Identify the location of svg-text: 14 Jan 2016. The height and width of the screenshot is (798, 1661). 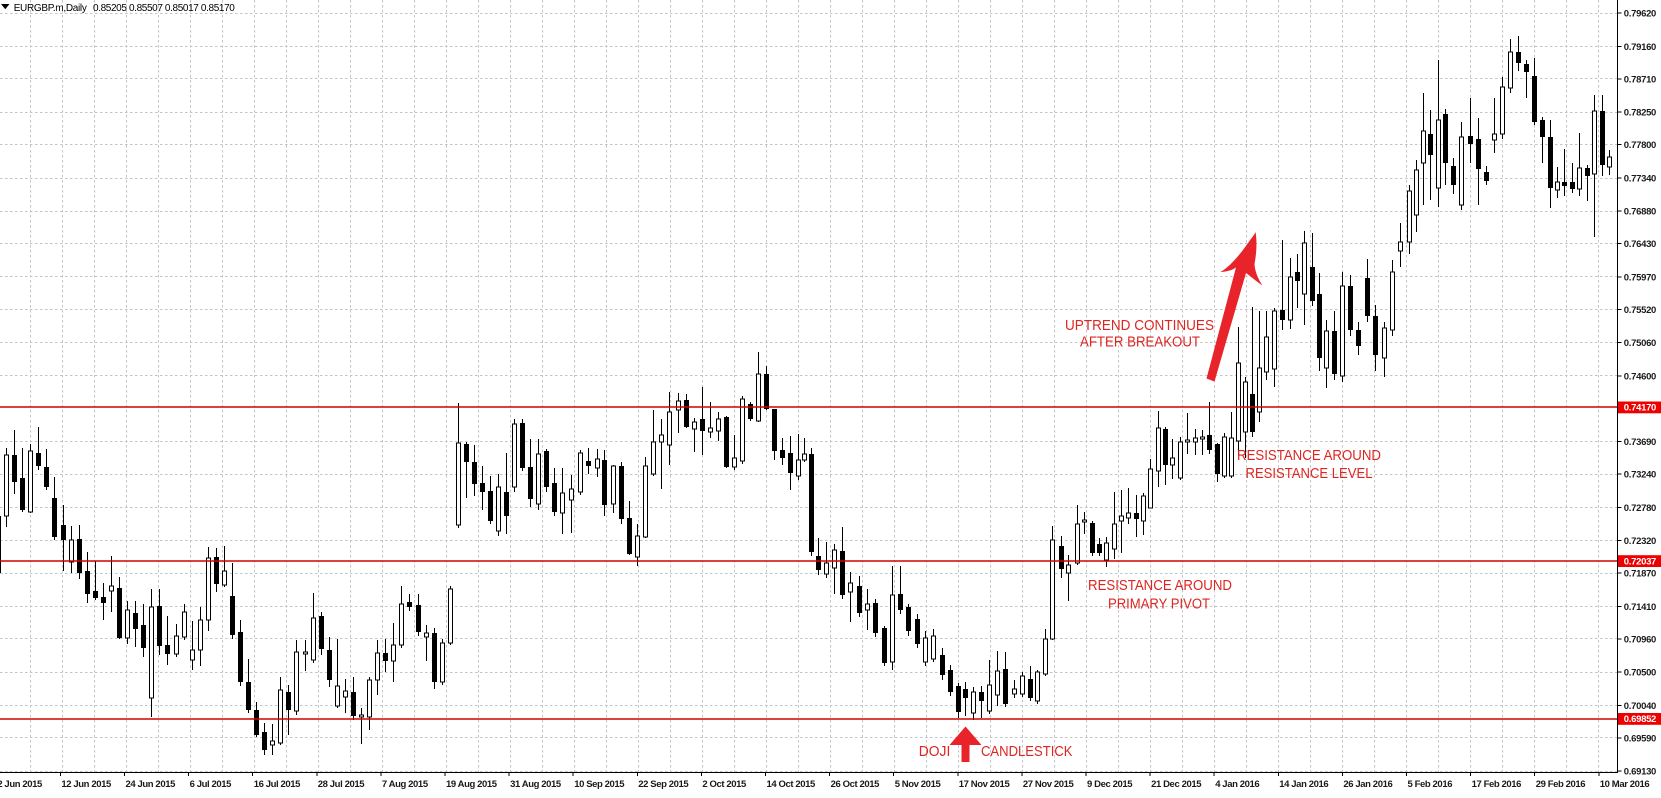
(1303, 784).